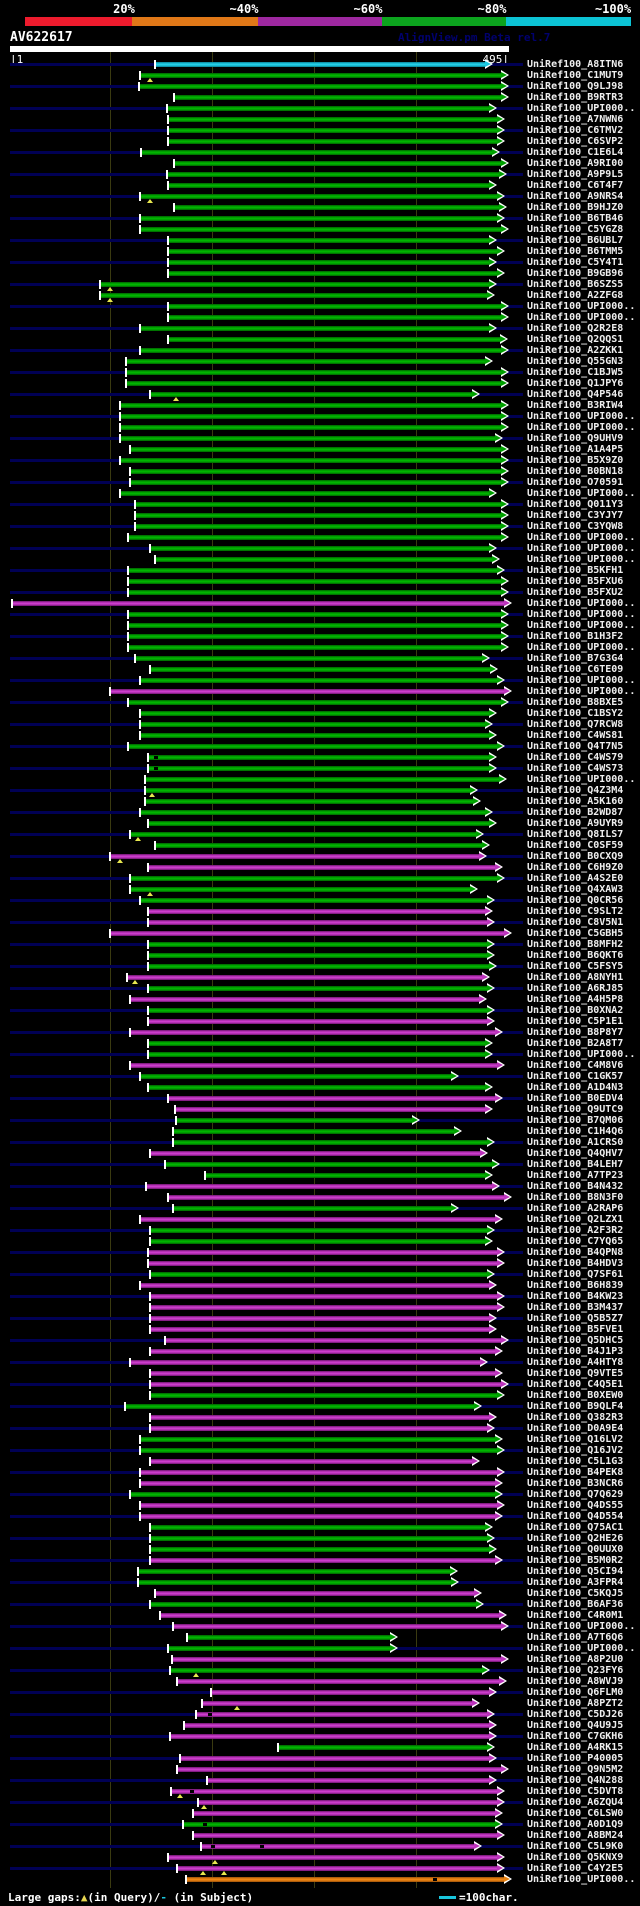  Describe the element at coordinates (575, 1472) in the screenshot. I see `hit-label: UniRef100_B4PEK8` at that location.